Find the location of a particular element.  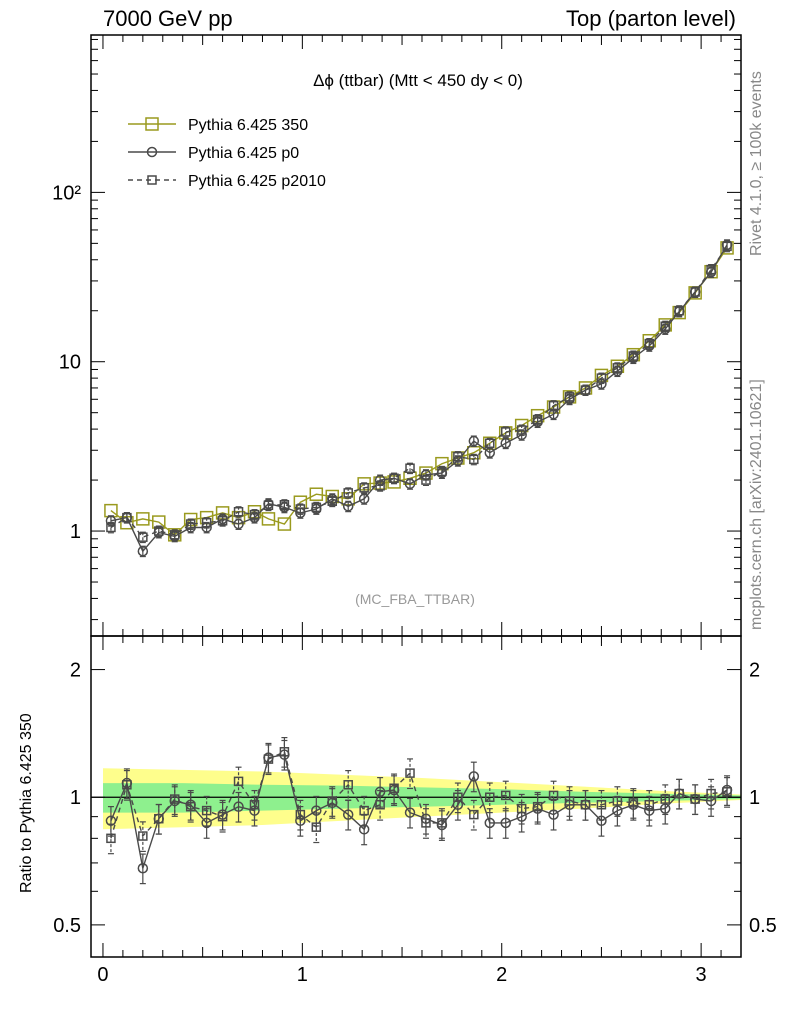

ratio-inner-band is located at coordinates (422, 798).